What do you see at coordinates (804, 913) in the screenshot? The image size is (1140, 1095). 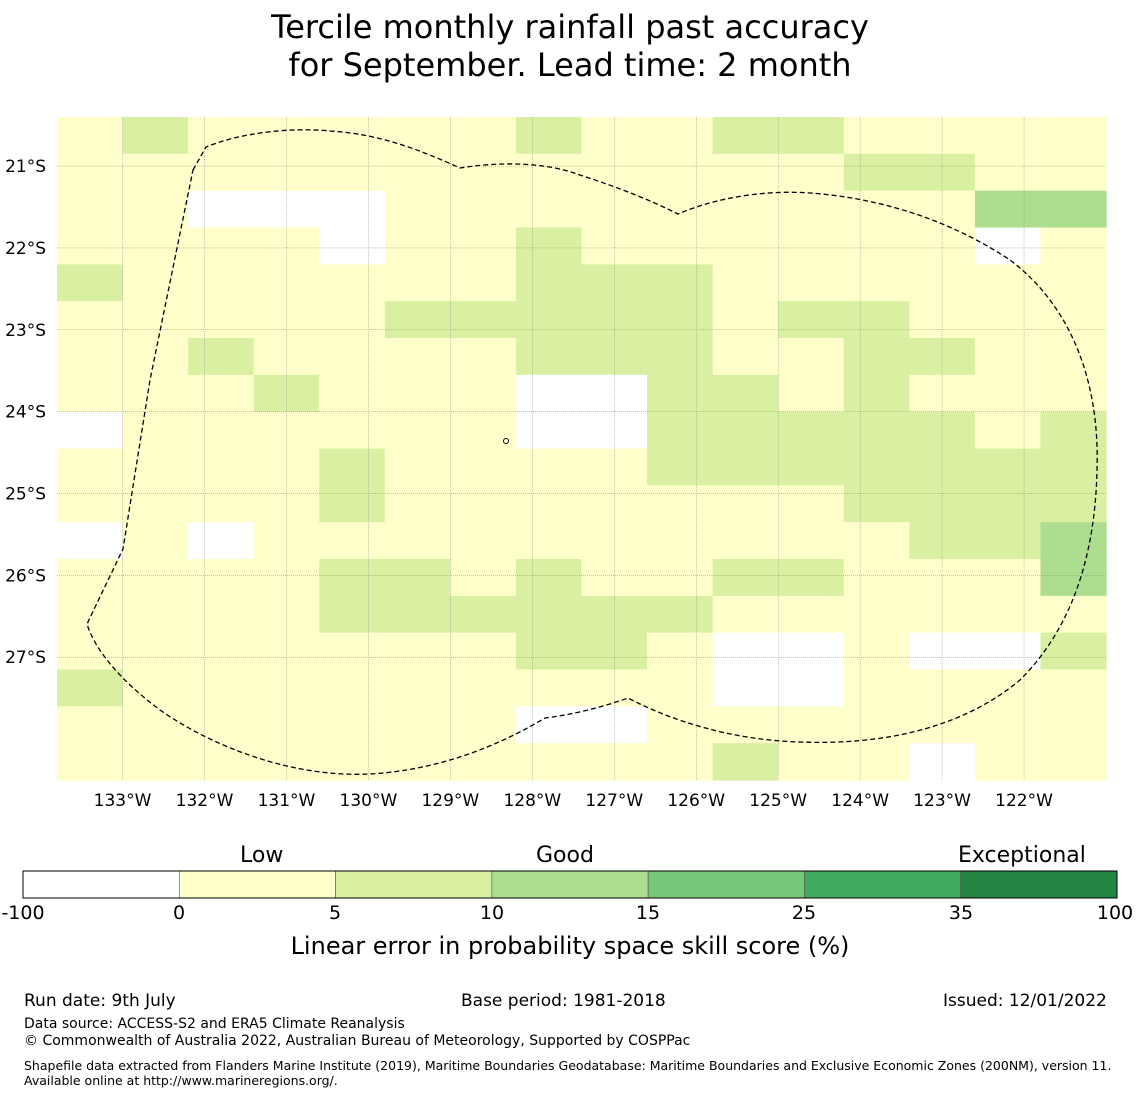 I see `colorbar-tick: 25` at bounding box center [804, 913].